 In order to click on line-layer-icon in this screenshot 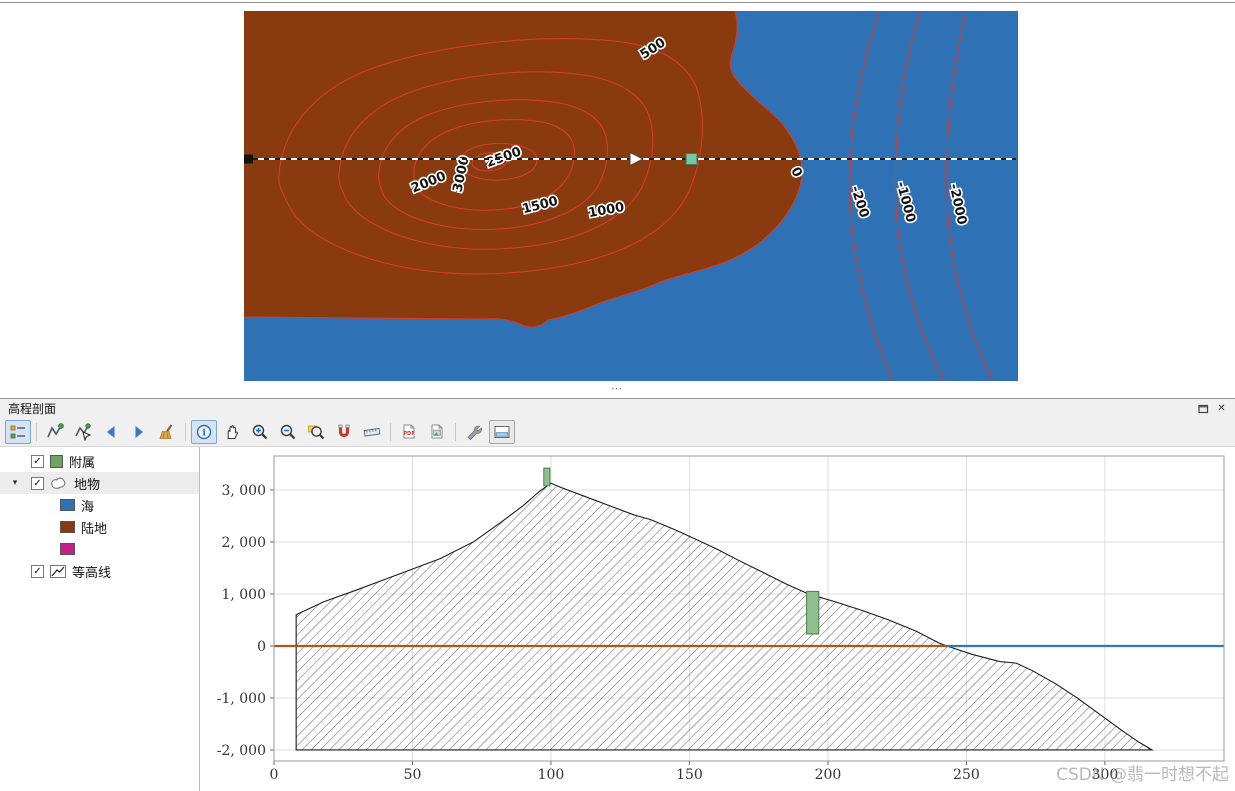, I will do `click(58, 571)`.